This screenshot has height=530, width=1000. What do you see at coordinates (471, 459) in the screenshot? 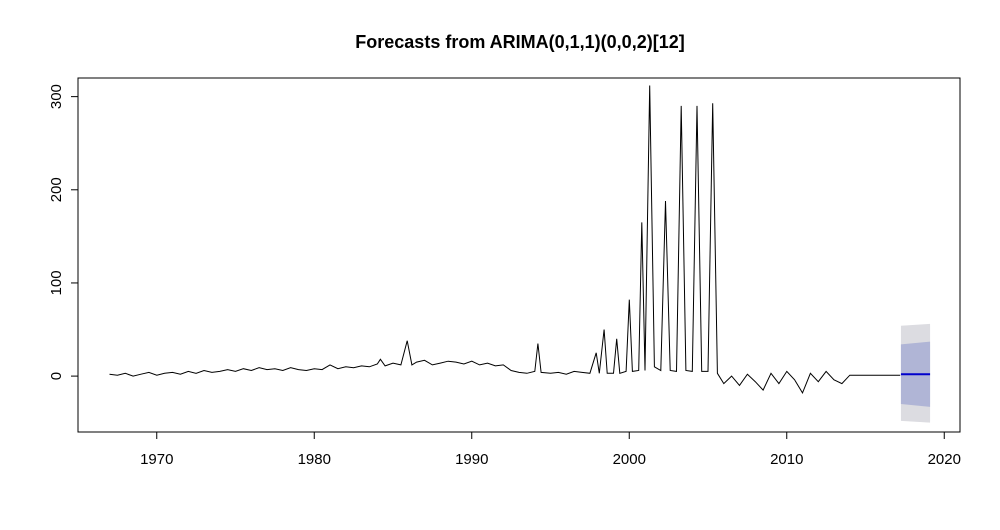
I see `x-tick-label: 1990` at bounding box center [471, 459].